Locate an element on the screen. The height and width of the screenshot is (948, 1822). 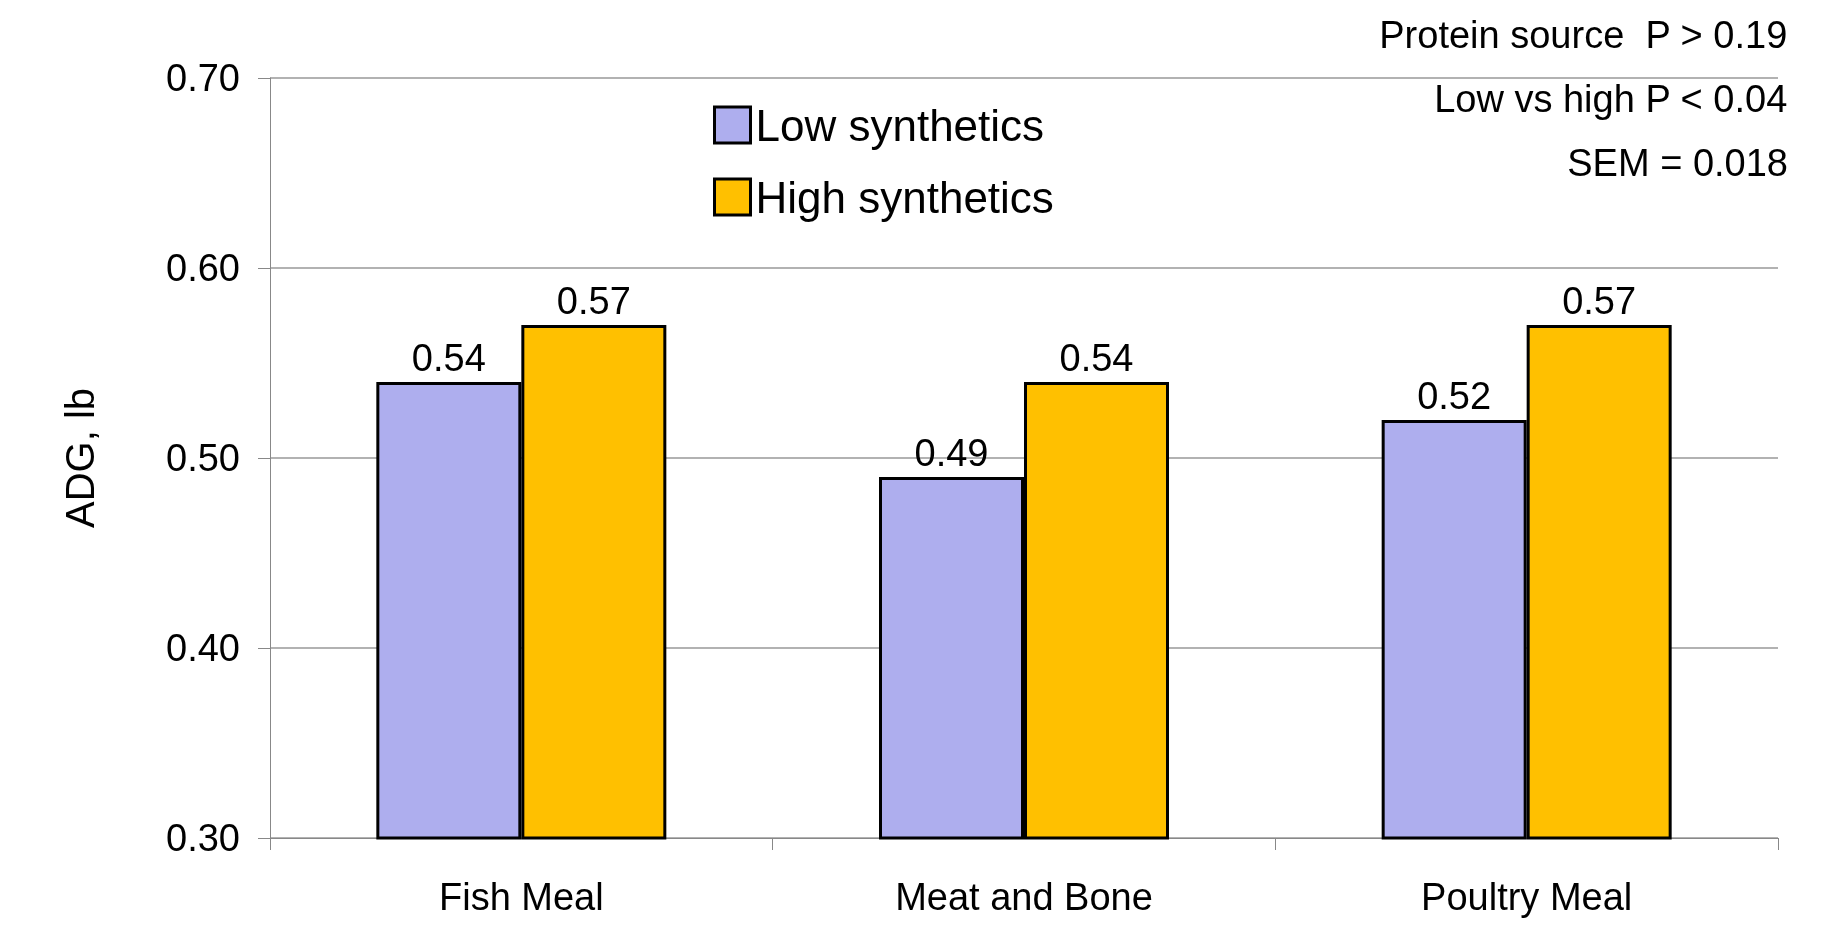
y-tick-label: 0.30 is located at coordinates (203, 838).